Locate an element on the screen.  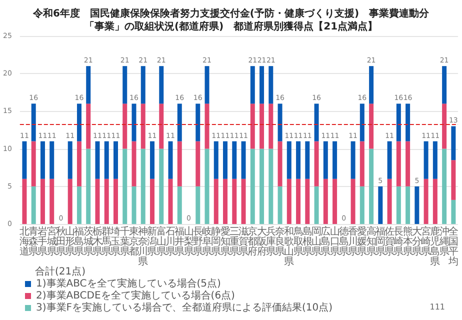
x-tick-label: 神奈川県 is located at coordinates (143, 247).